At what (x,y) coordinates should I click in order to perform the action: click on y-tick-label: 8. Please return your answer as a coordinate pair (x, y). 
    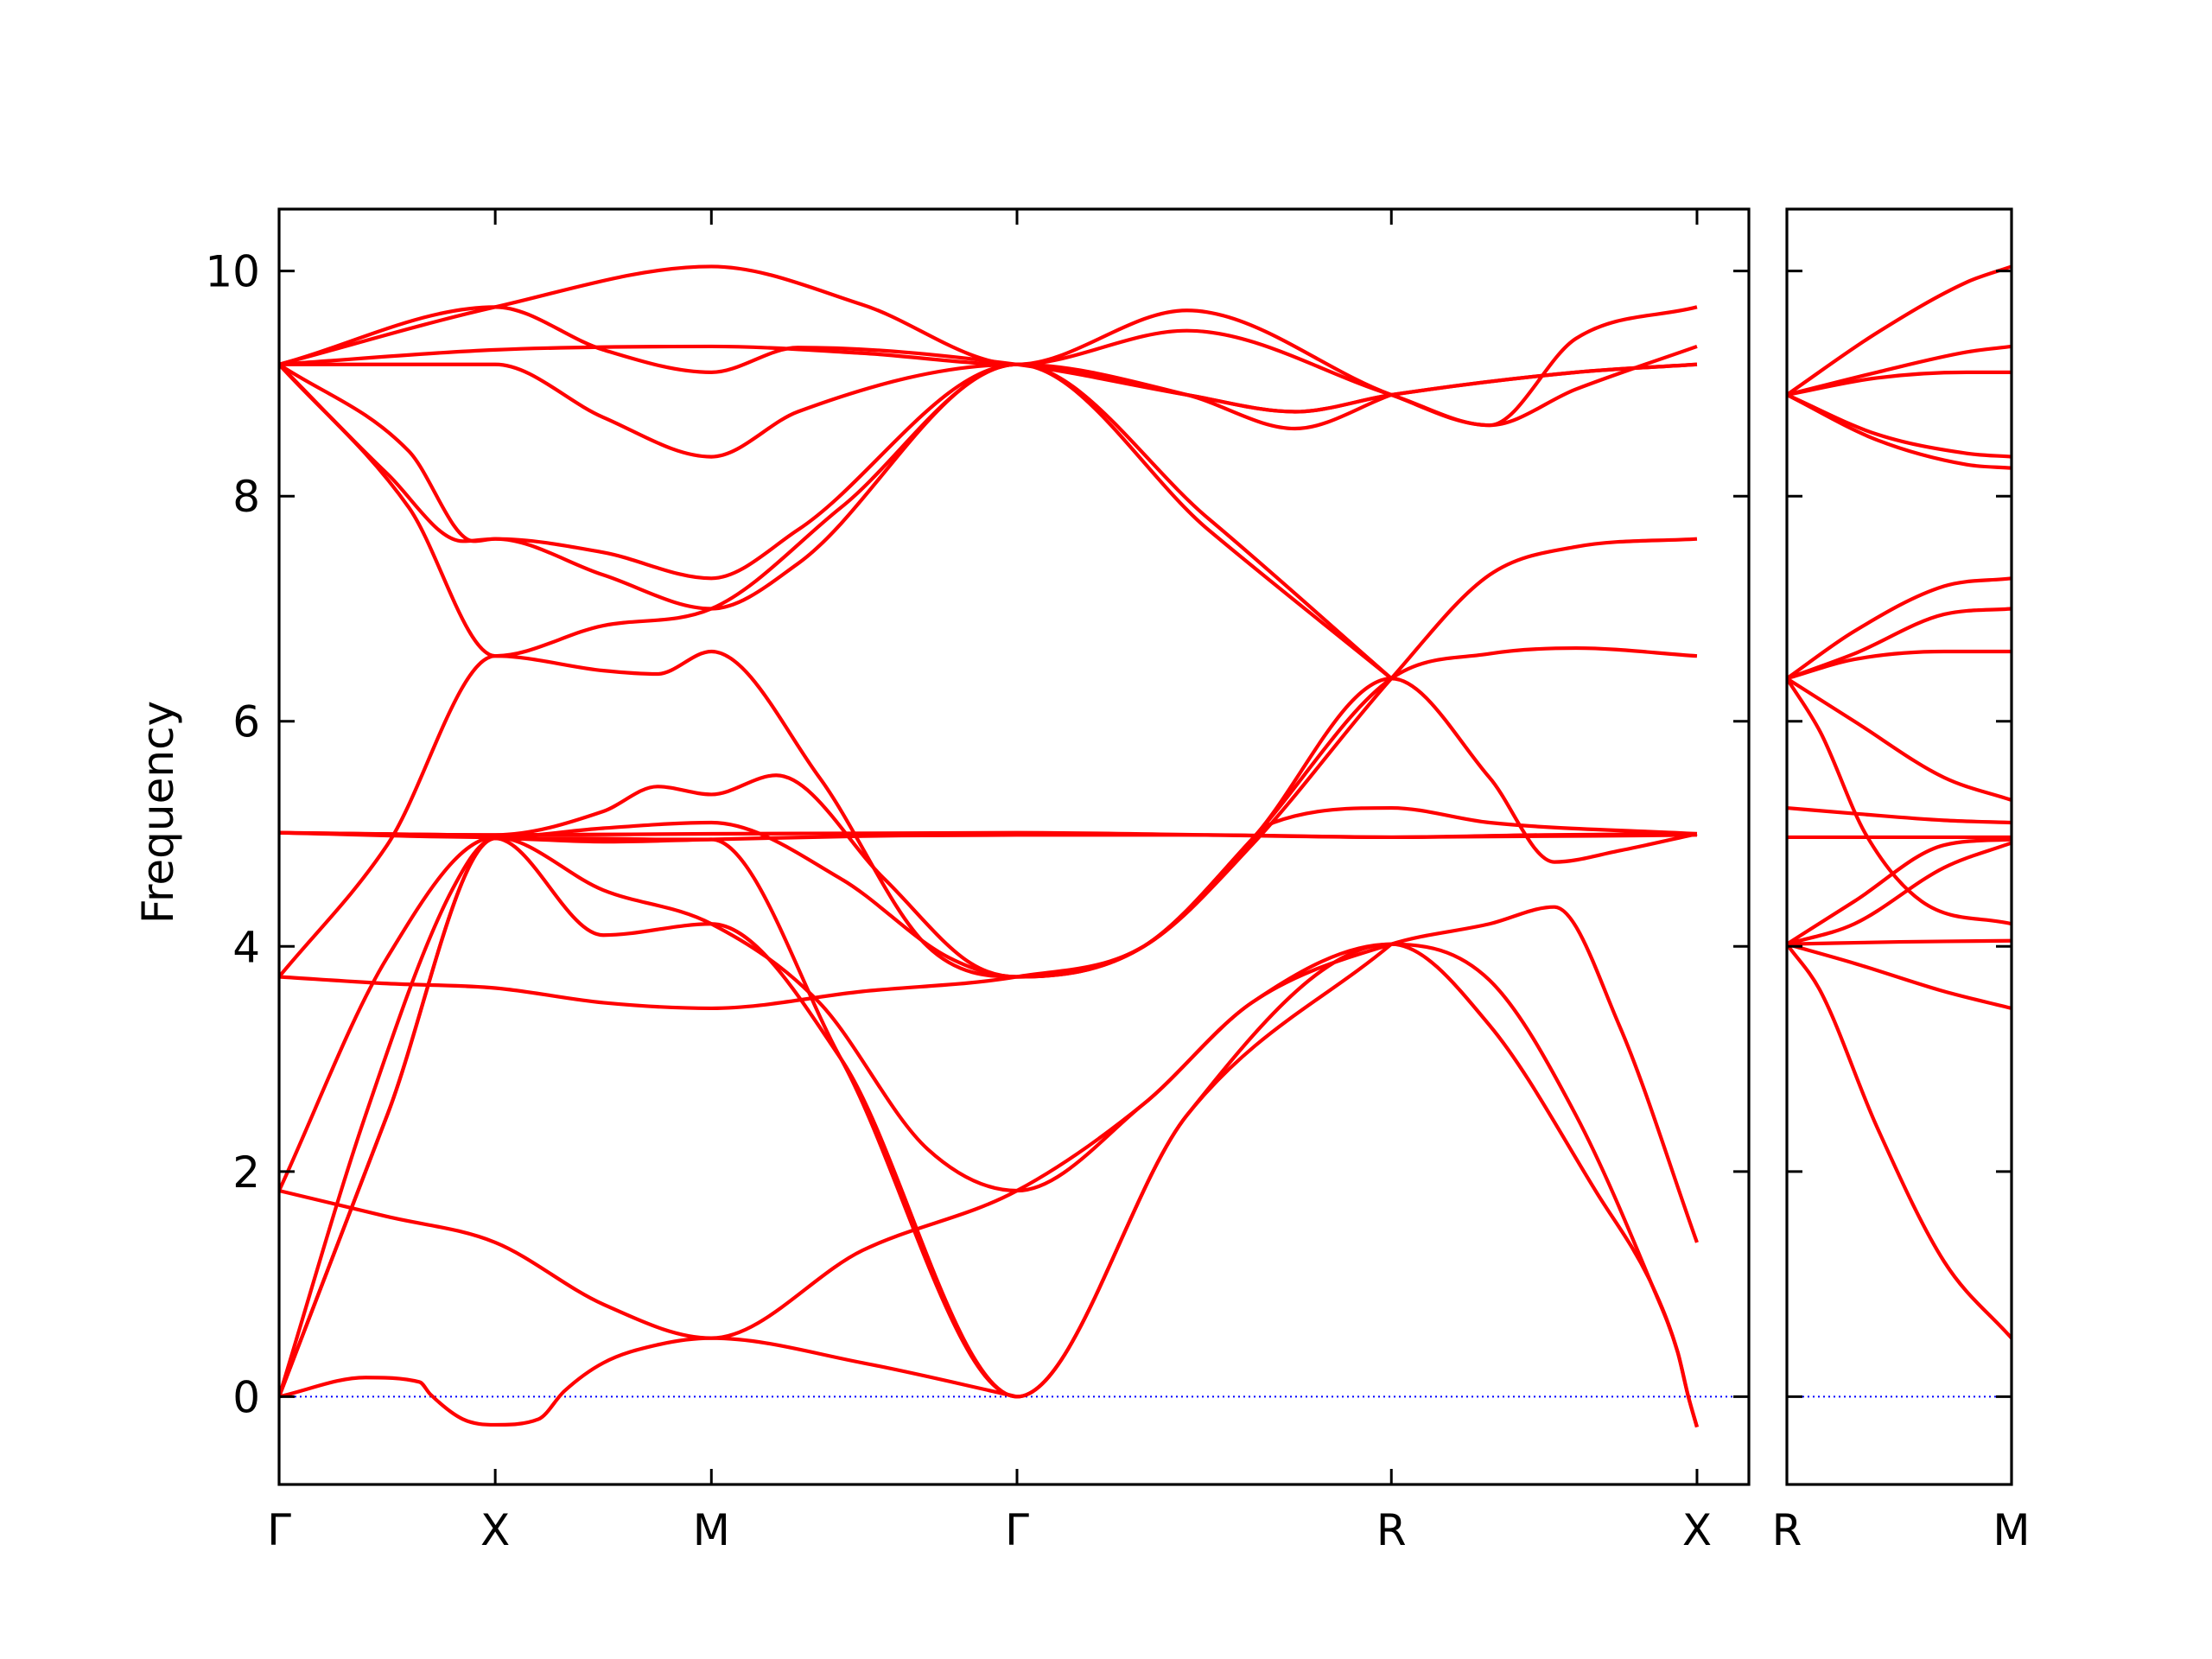
    Looking at the image, I should click on (246, 497).